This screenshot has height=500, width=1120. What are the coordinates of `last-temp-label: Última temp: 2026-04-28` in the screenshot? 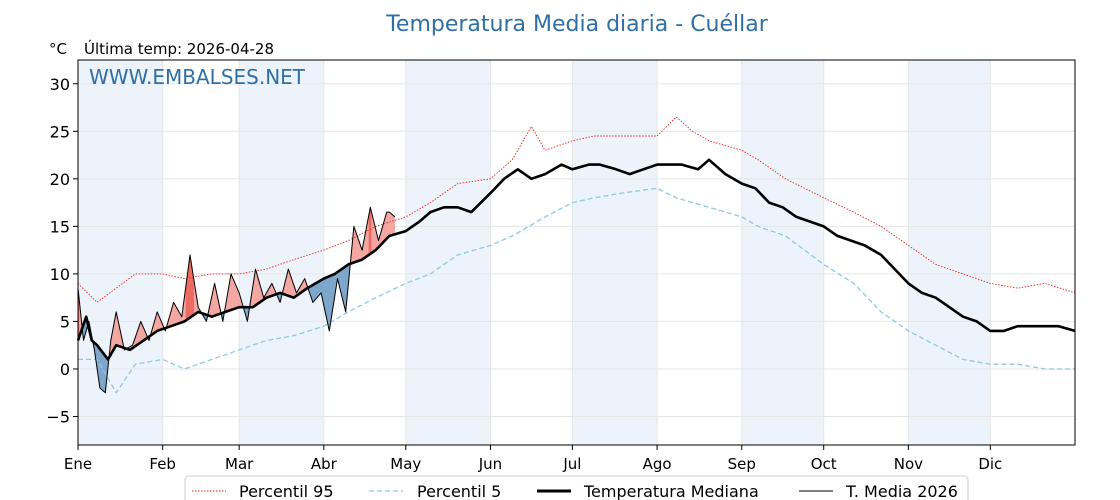 It's located at (179, 48).